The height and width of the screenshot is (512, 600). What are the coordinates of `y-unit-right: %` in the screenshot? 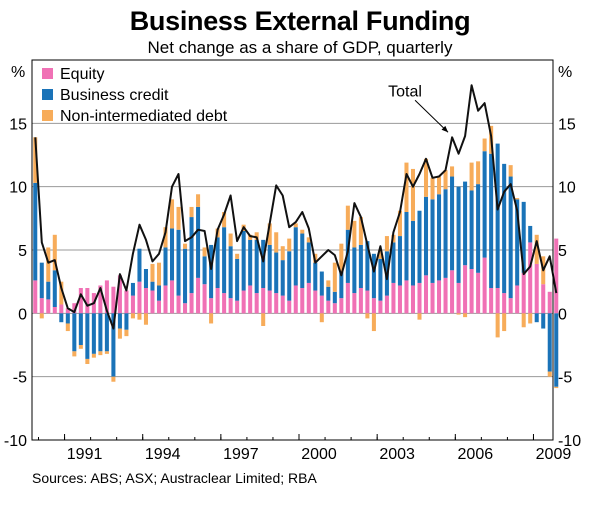 It's located at (565, 72).